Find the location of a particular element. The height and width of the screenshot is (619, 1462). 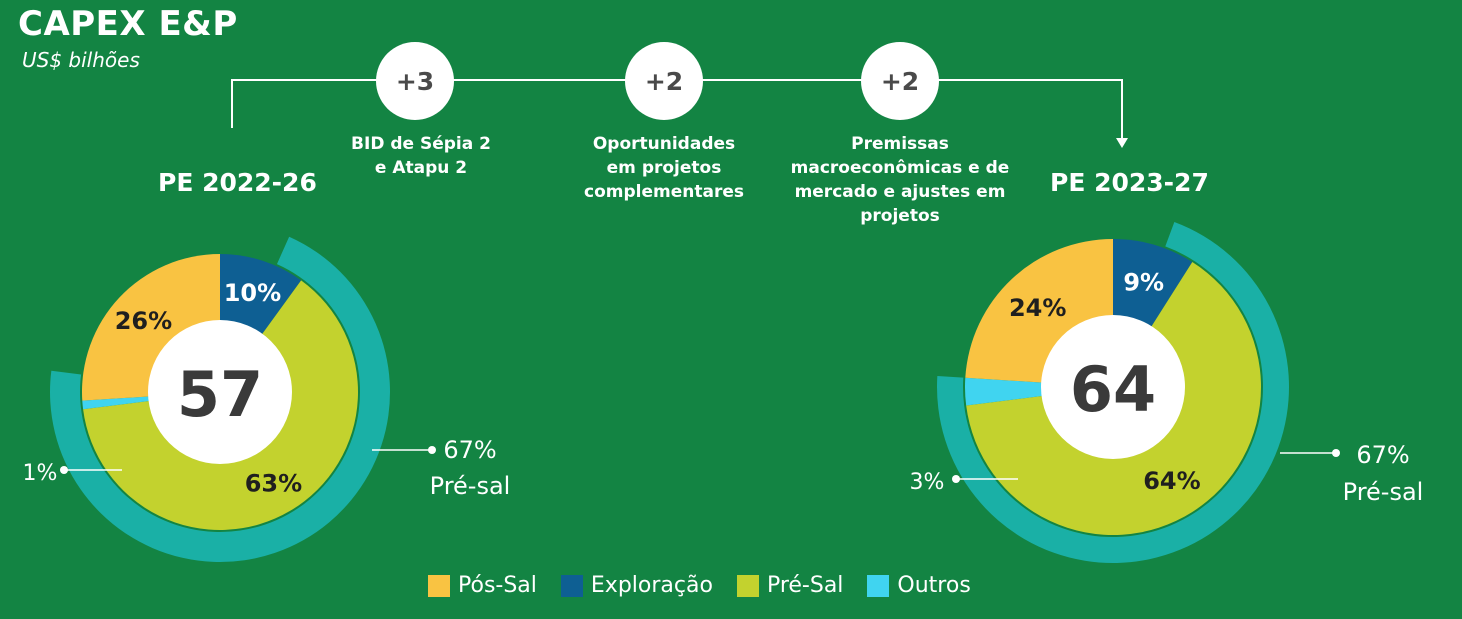

total-value-chart-1: 57 is located at coordinates (220, 394).